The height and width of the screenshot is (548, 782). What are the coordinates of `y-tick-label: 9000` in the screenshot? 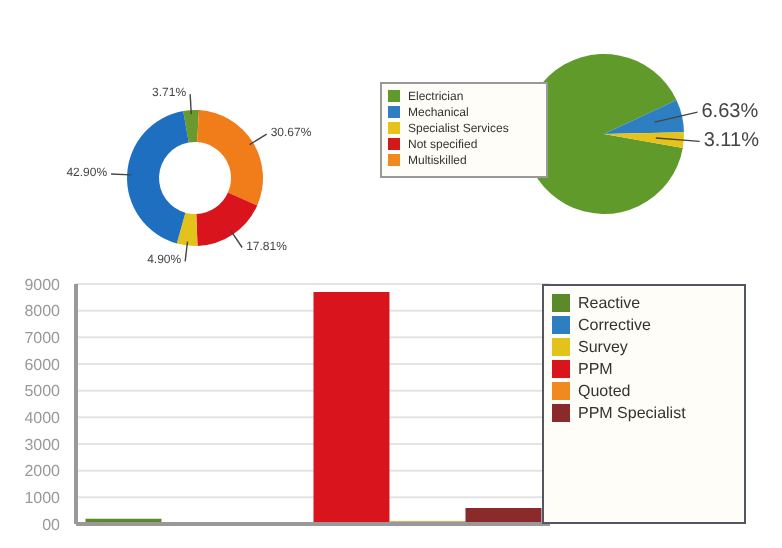 It's located at (43, 284).